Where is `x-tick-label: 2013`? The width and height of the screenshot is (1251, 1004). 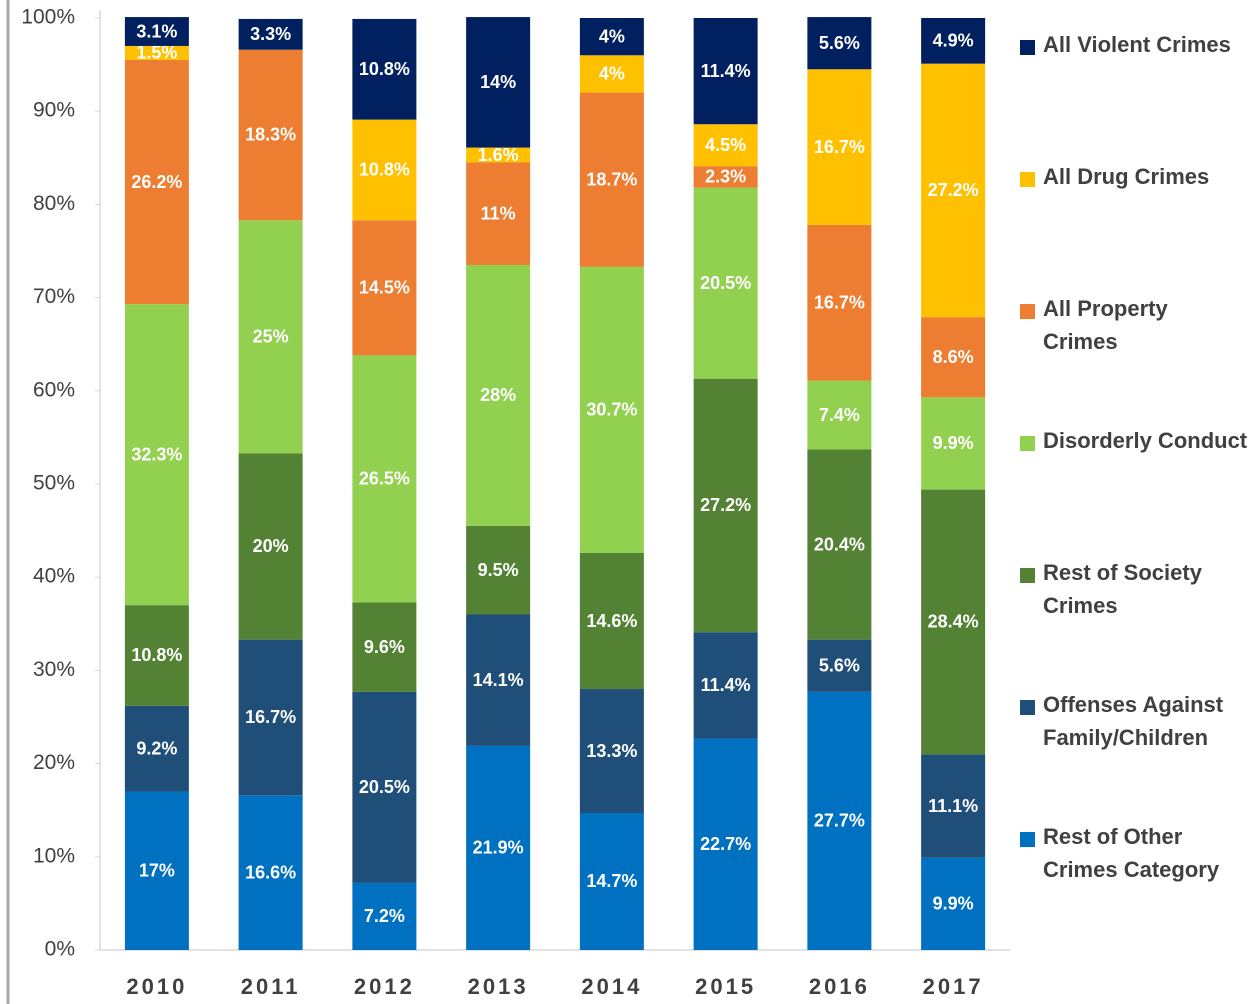
x-tick-label: 2013 is located at coordinates (498, 986).